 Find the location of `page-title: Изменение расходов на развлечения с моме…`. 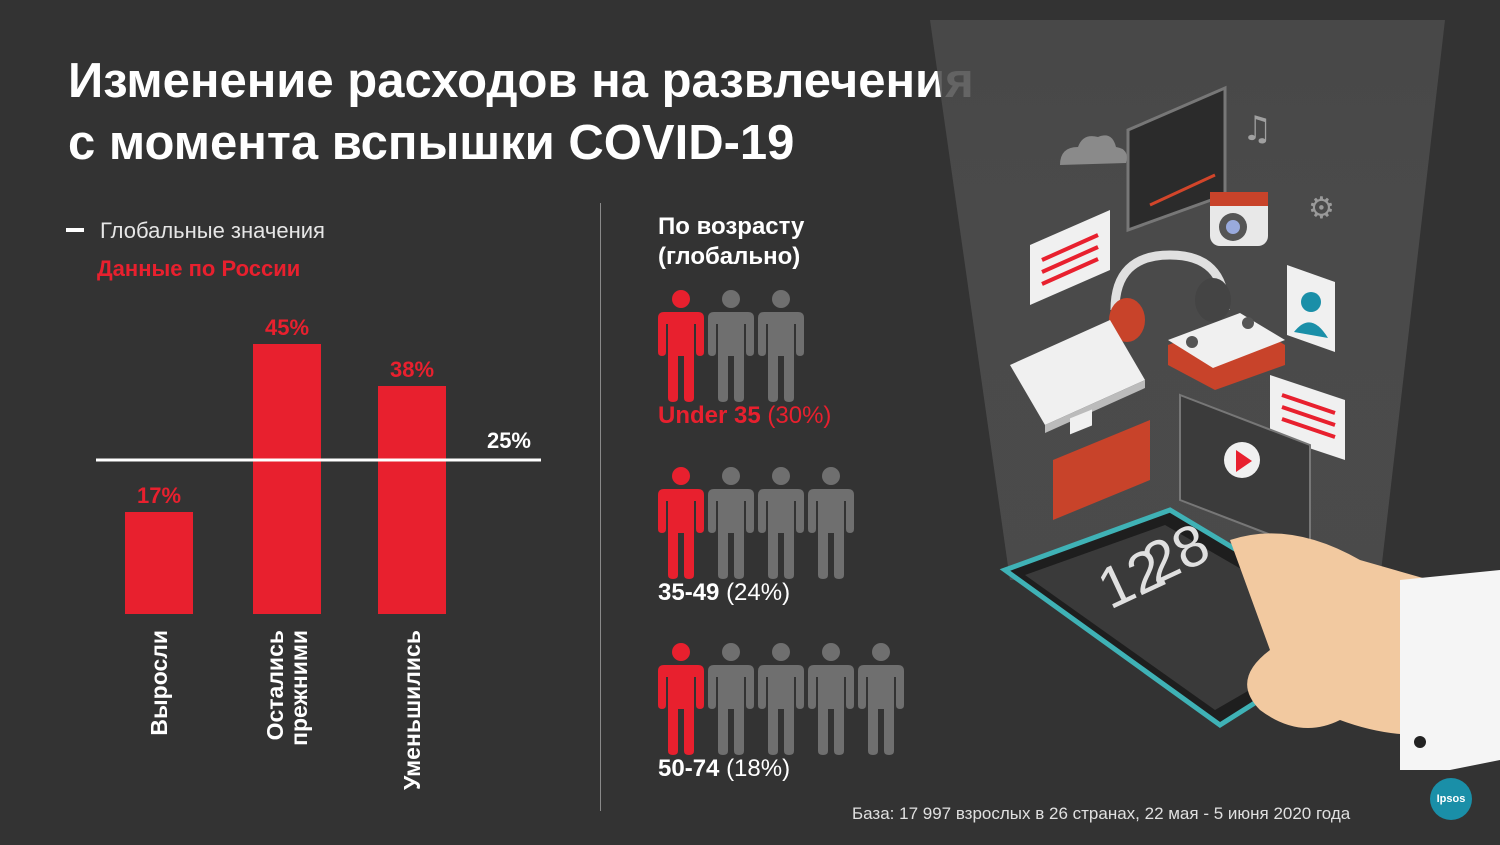

page-title: Изменение расходов на развлечения с моме… is located at coordinates (618, 112).